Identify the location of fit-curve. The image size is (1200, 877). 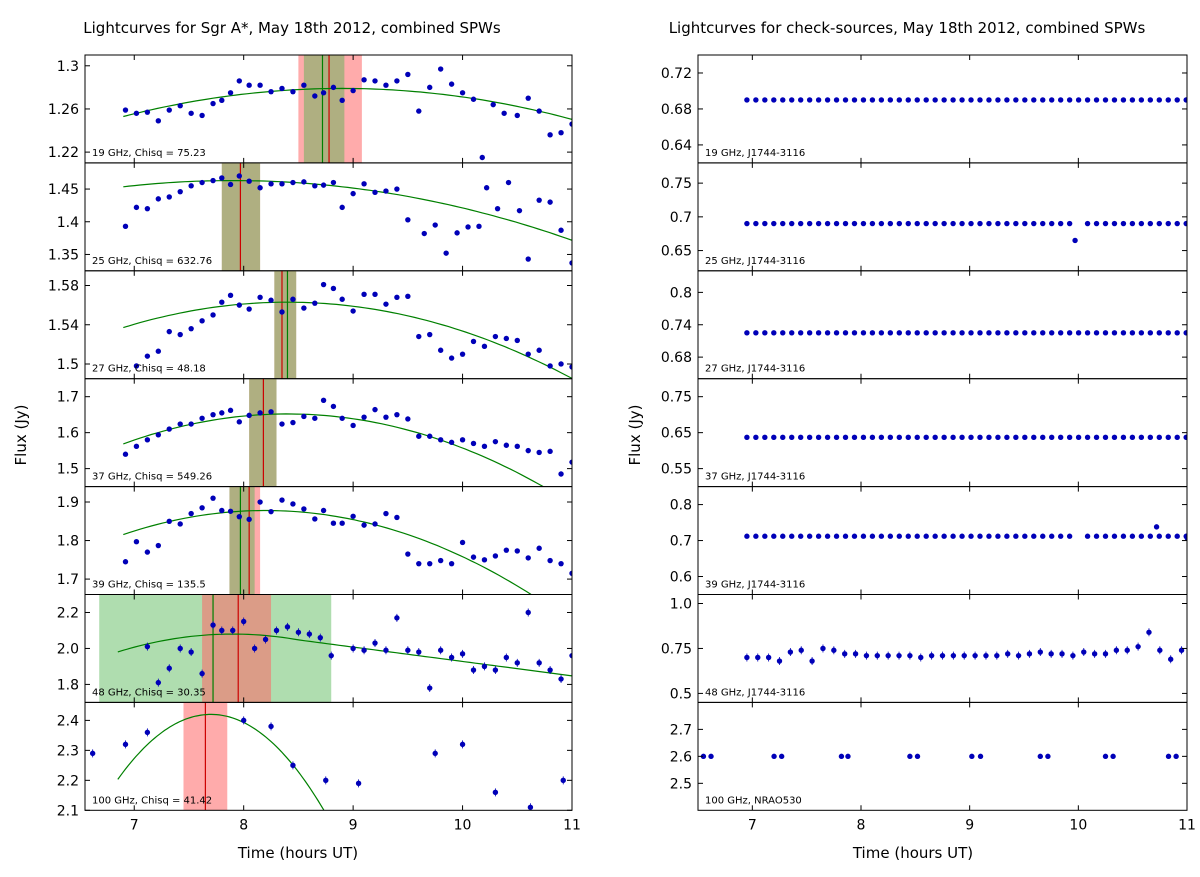
(344, 655).